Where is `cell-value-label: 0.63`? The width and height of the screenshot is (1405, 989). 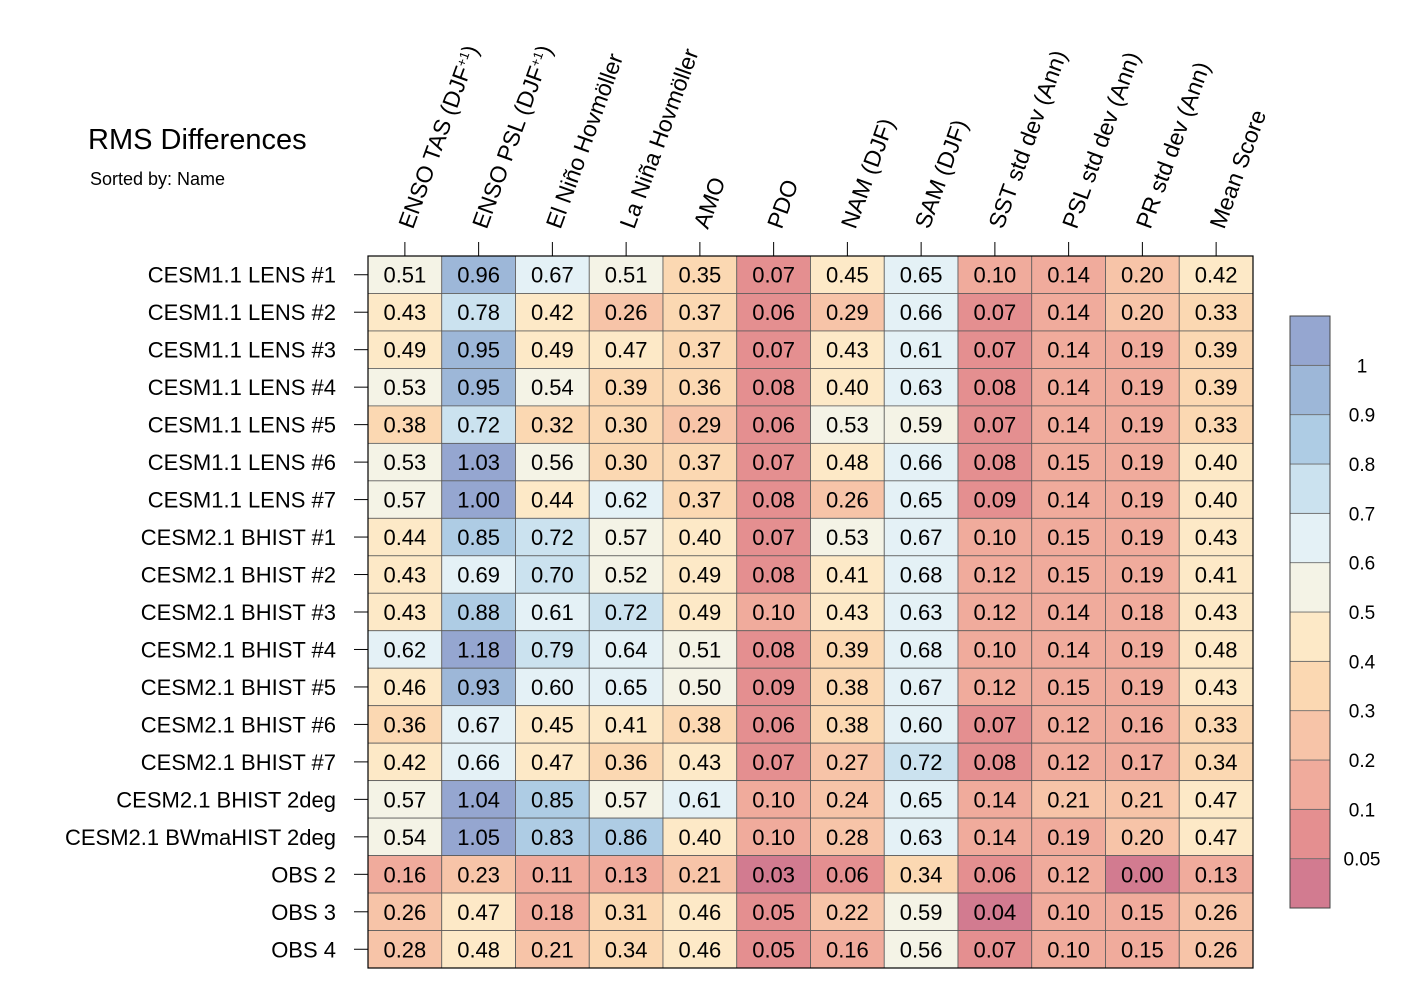 cell-value-label: 0.63 is located at coordinates (921, 612).